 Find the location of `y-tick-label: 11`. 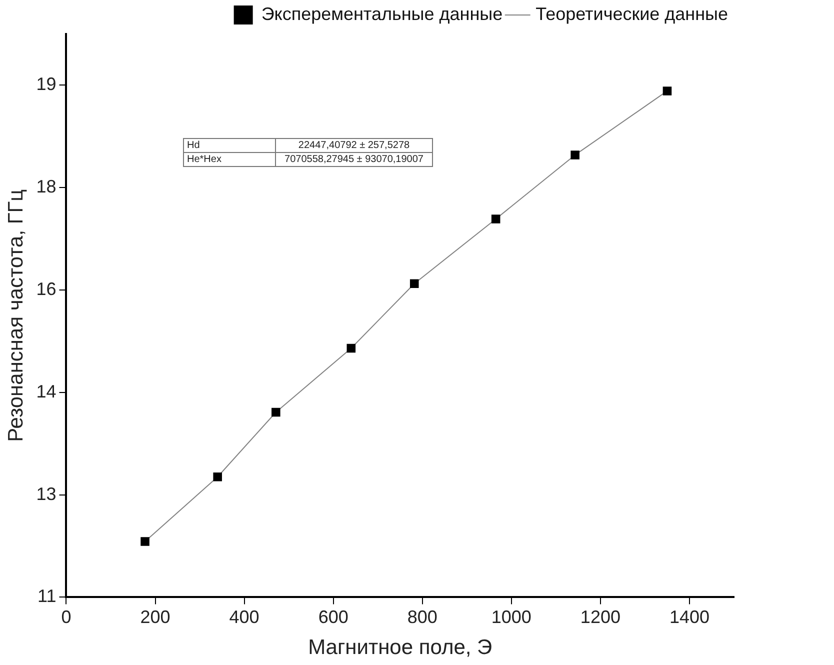

y-tick-label: 11 is located at coordinates (47, 596).